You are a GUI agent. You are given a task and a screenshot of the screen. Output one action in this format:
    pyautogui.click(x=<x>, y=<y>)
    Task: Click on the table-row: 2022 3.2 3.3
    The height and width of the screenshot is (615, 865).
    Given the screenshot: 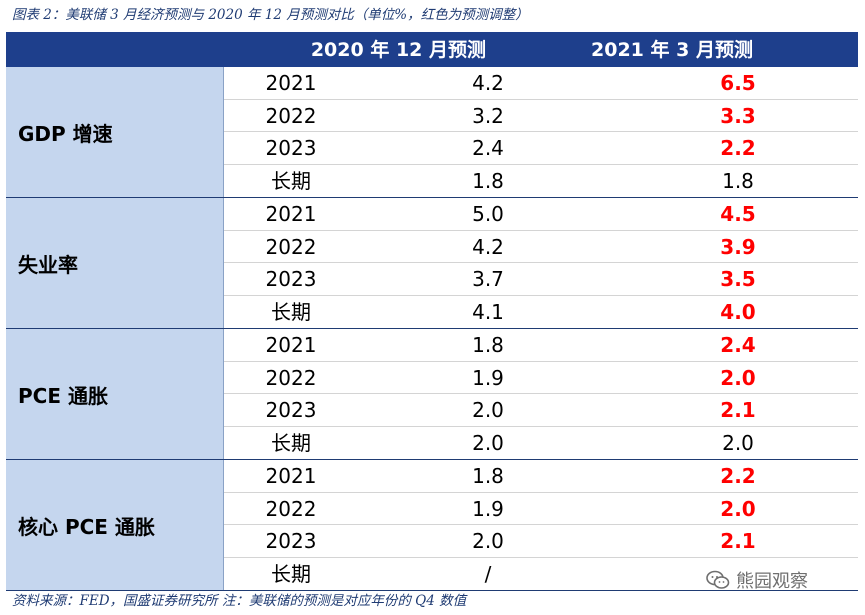 What is the action you would take?
    pyautogui.click(x=541, y=116)
    